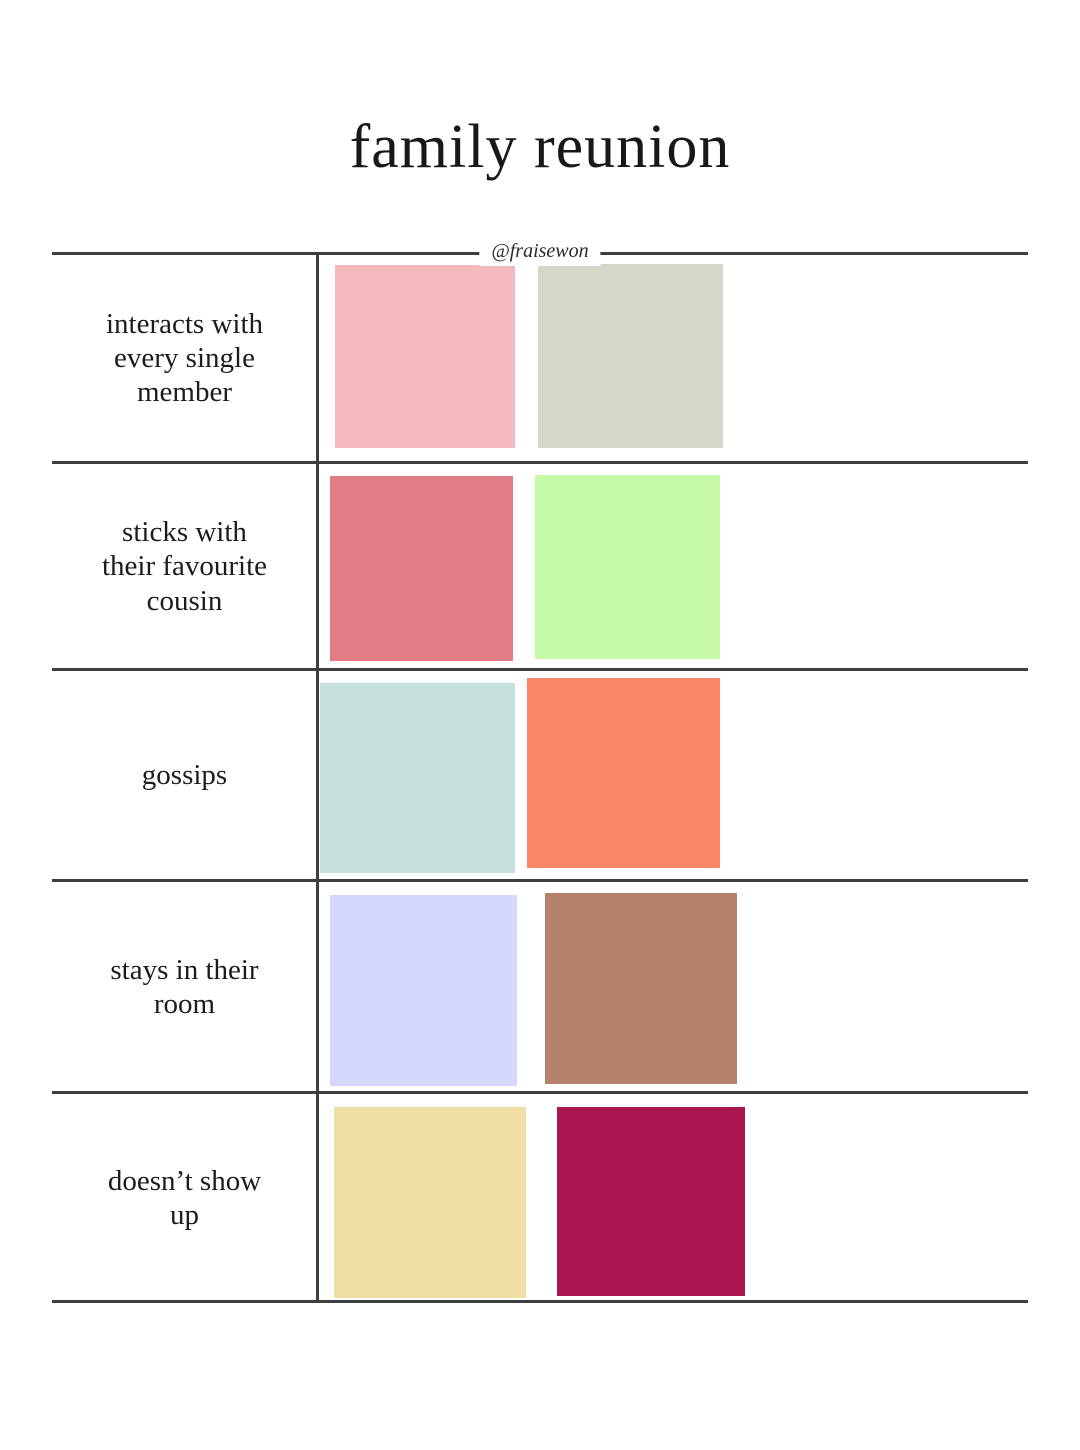 This screenshot has height=1450, width=1080. Describe the element at coordinates (641, 988) in the screenshot. I see `color-swatch-warm-brown` at that location.